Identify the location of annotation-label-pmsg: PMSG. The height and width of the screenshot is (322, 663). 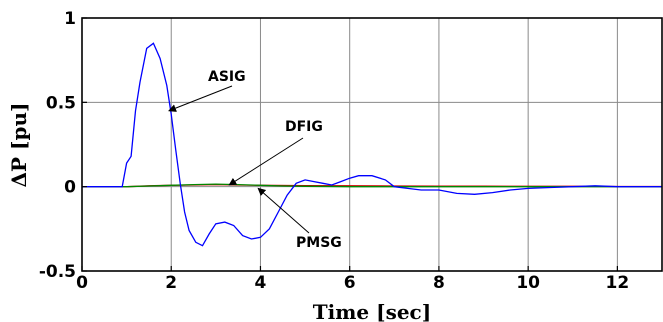
(319, 243).